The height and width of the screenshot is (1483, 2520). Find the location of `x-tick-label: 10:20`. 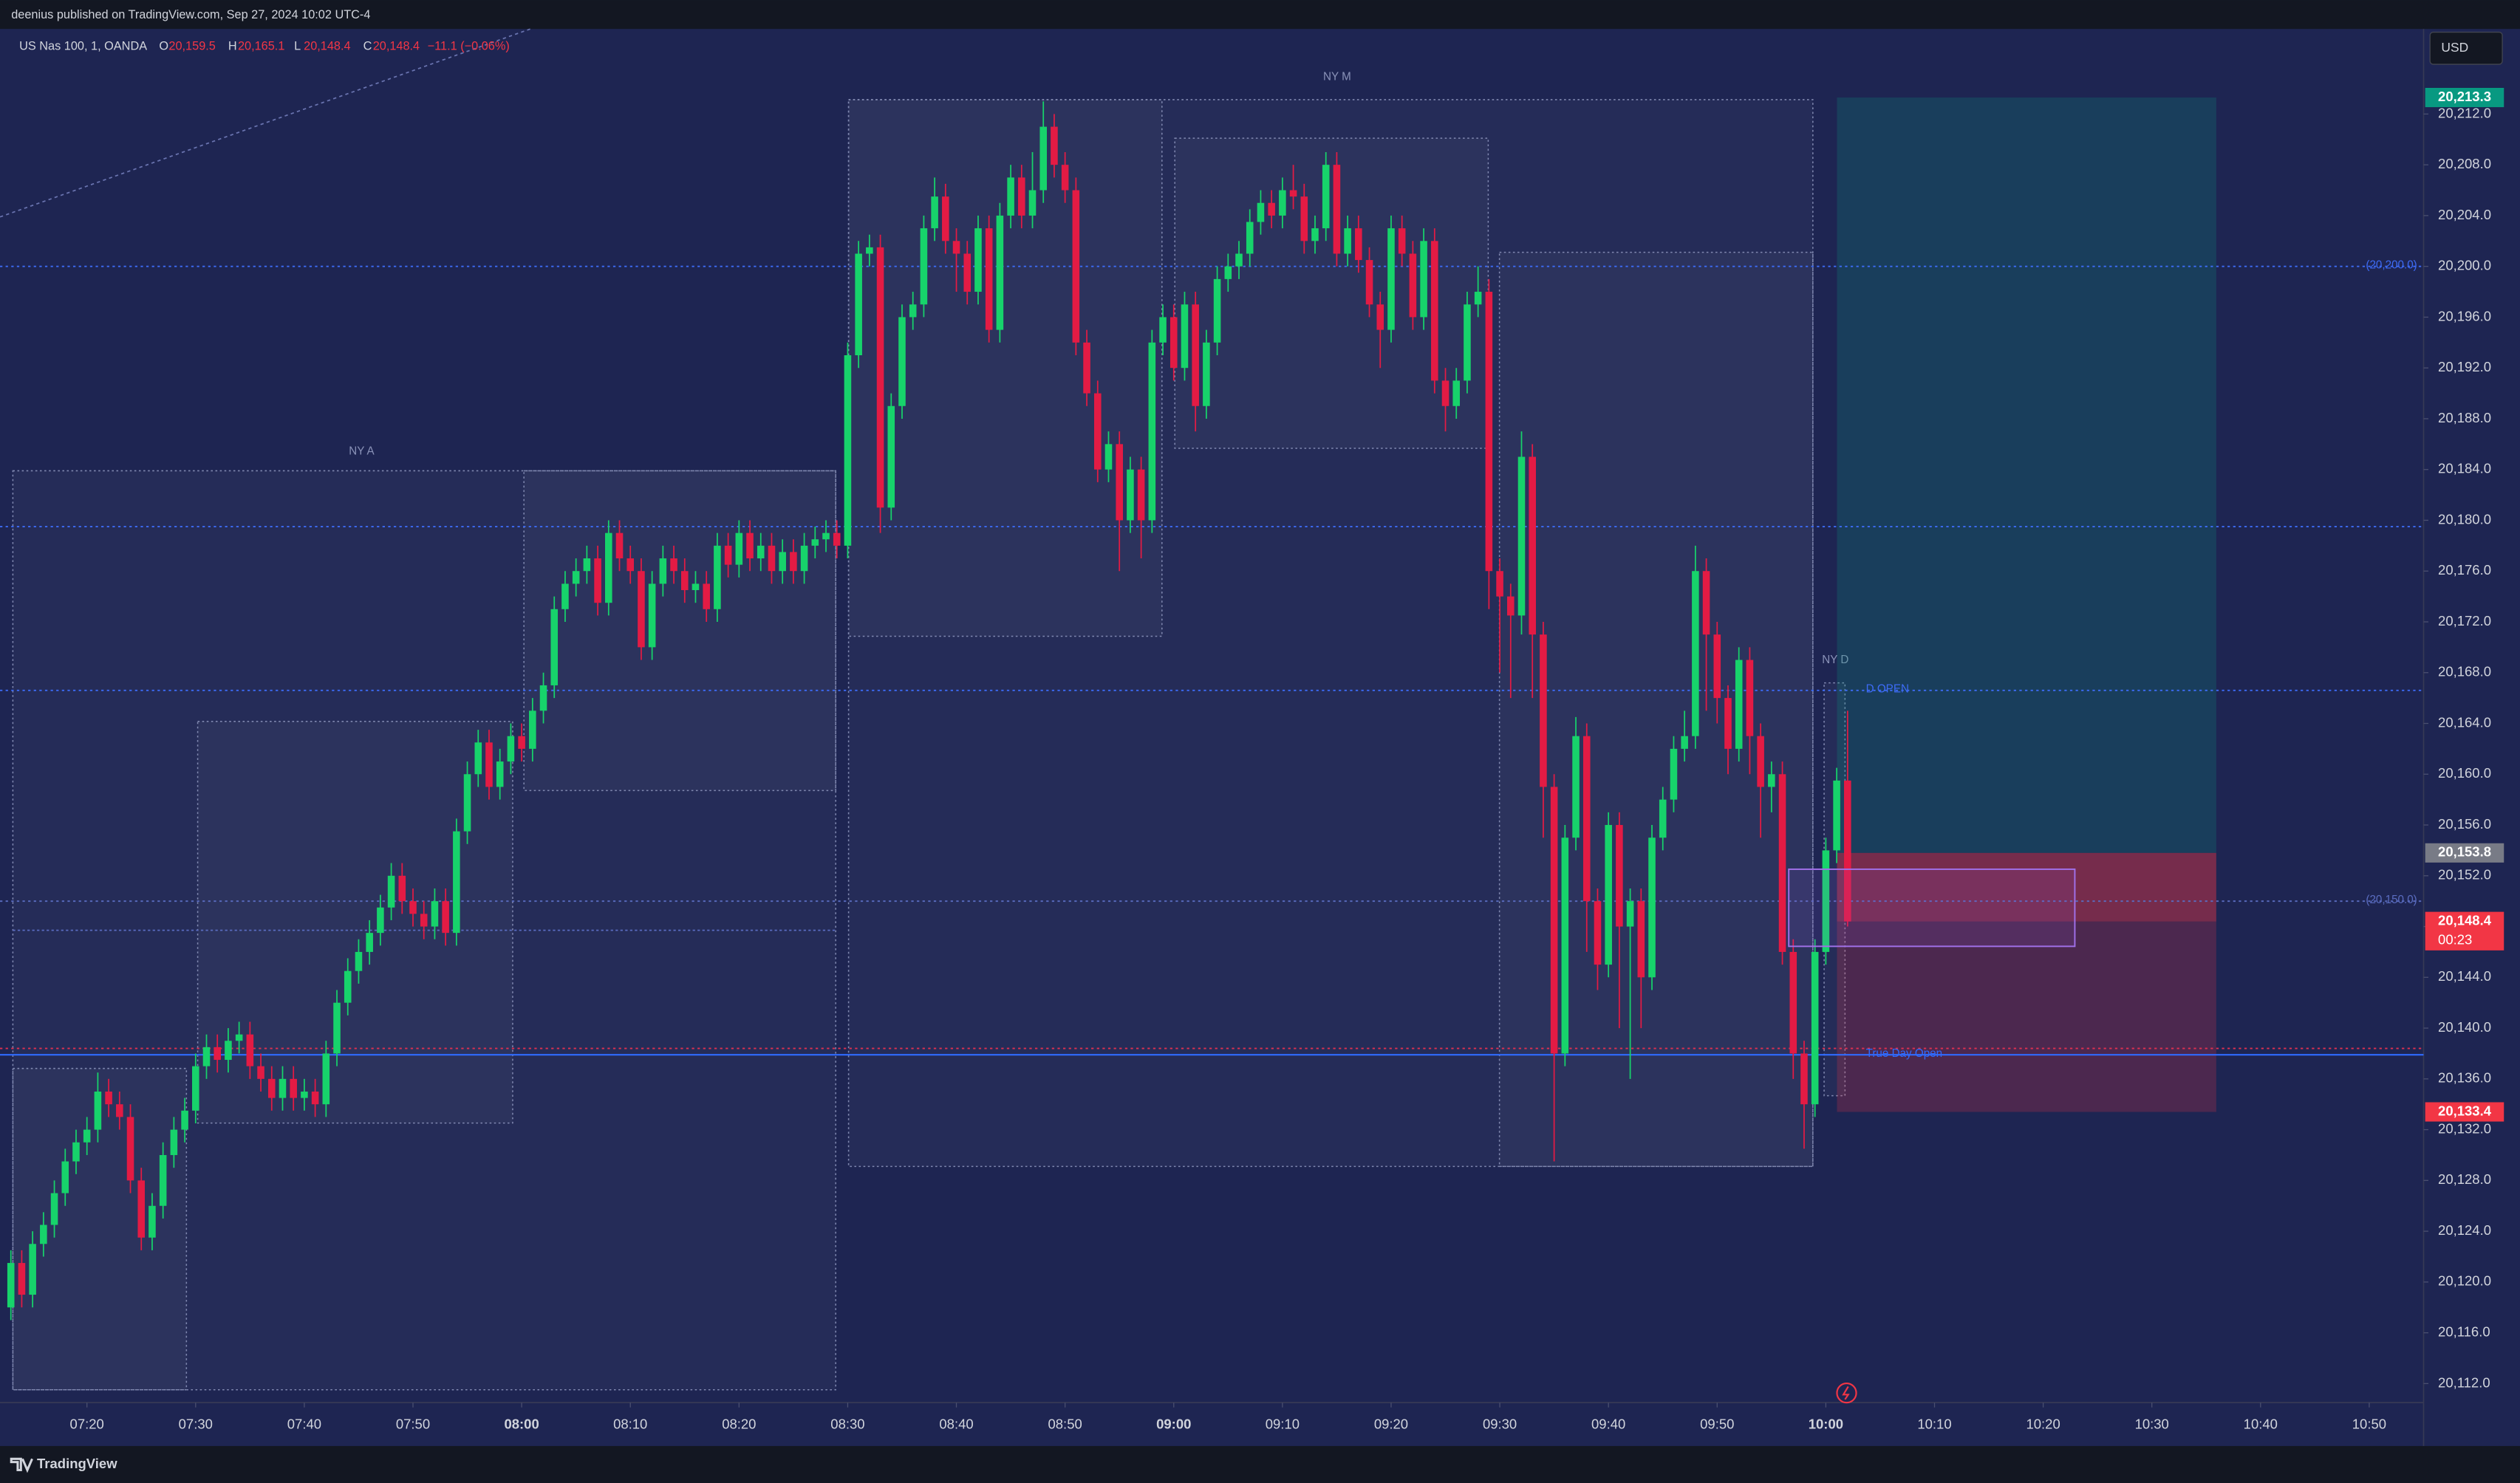

x-tick-label: 10:20 is located at coordinates (2043, 1424).